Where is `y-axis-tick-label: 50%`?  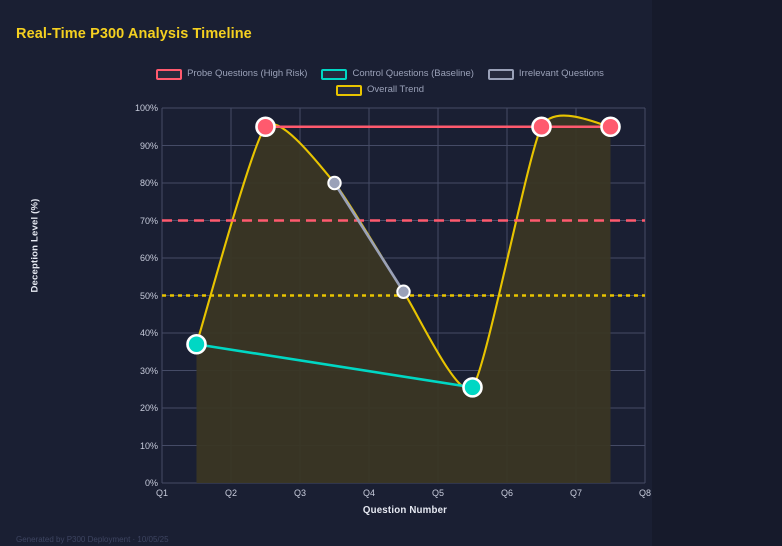
y-axis-tick-label: 50% is located at coordinates (148, 295).